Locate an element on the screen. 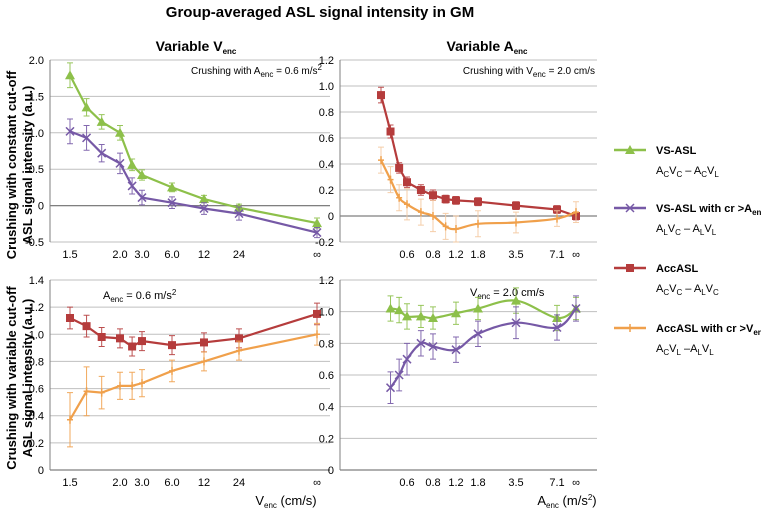 The height and width of the screenshot is (513, 761). legend-label-sub: enc is located at coordinates (757, 332).